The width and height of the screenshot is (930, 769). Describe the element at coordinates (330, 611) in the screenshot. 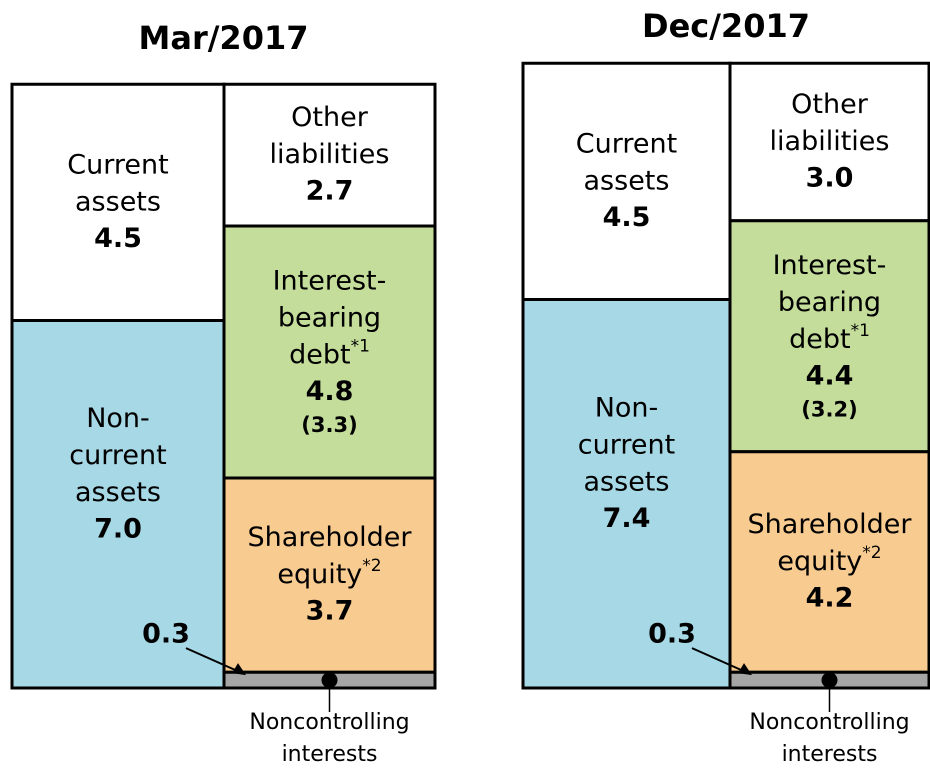

I see `box-value: 3.7` at that location.